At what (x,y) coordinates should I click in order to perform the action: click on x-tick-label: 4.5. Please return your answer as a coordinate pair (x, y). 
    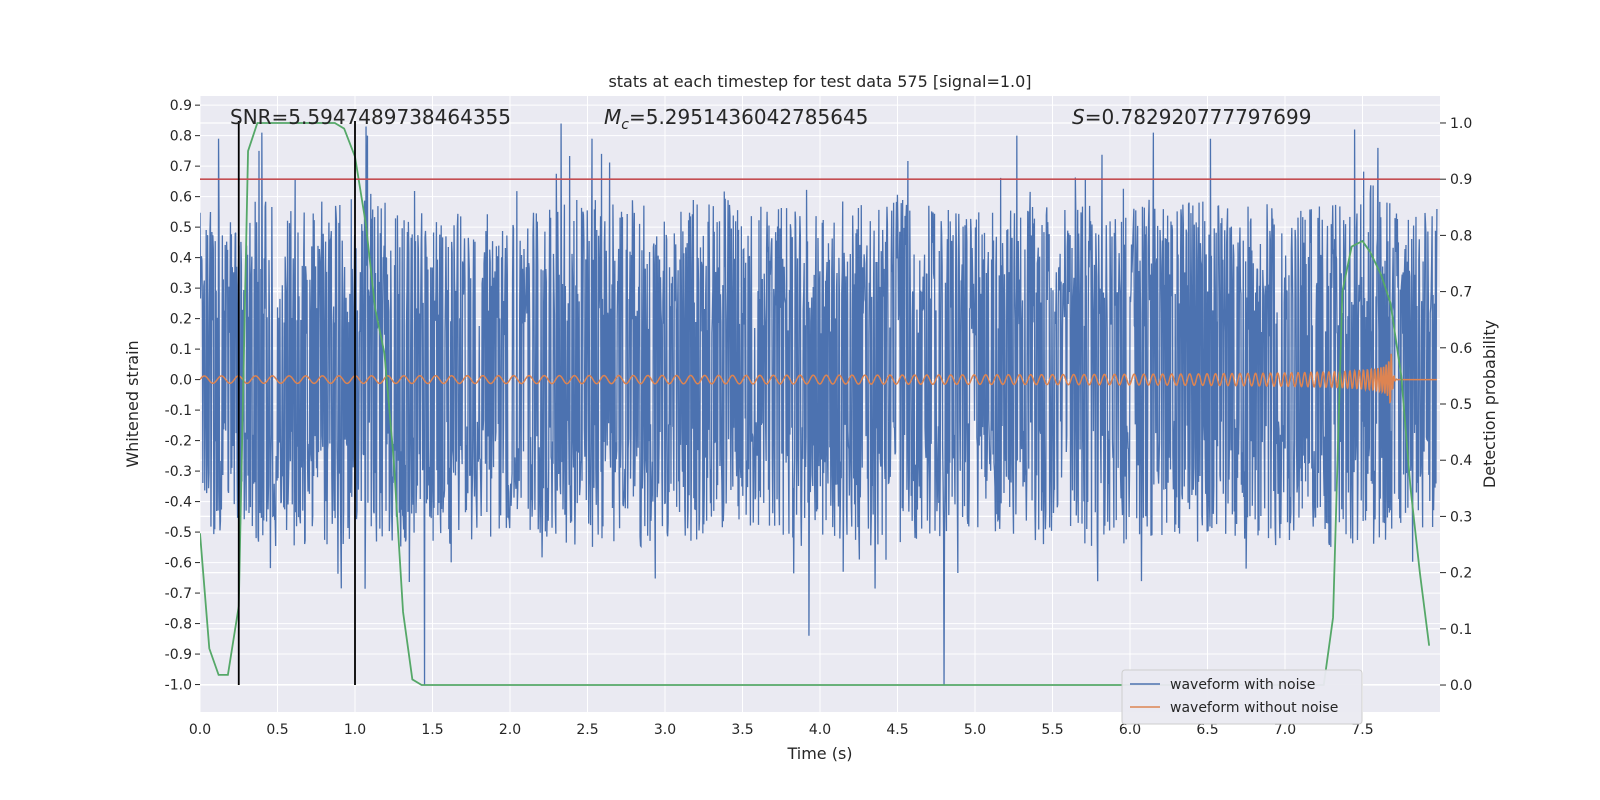
    Looking at the image, I should click on (897, 730).